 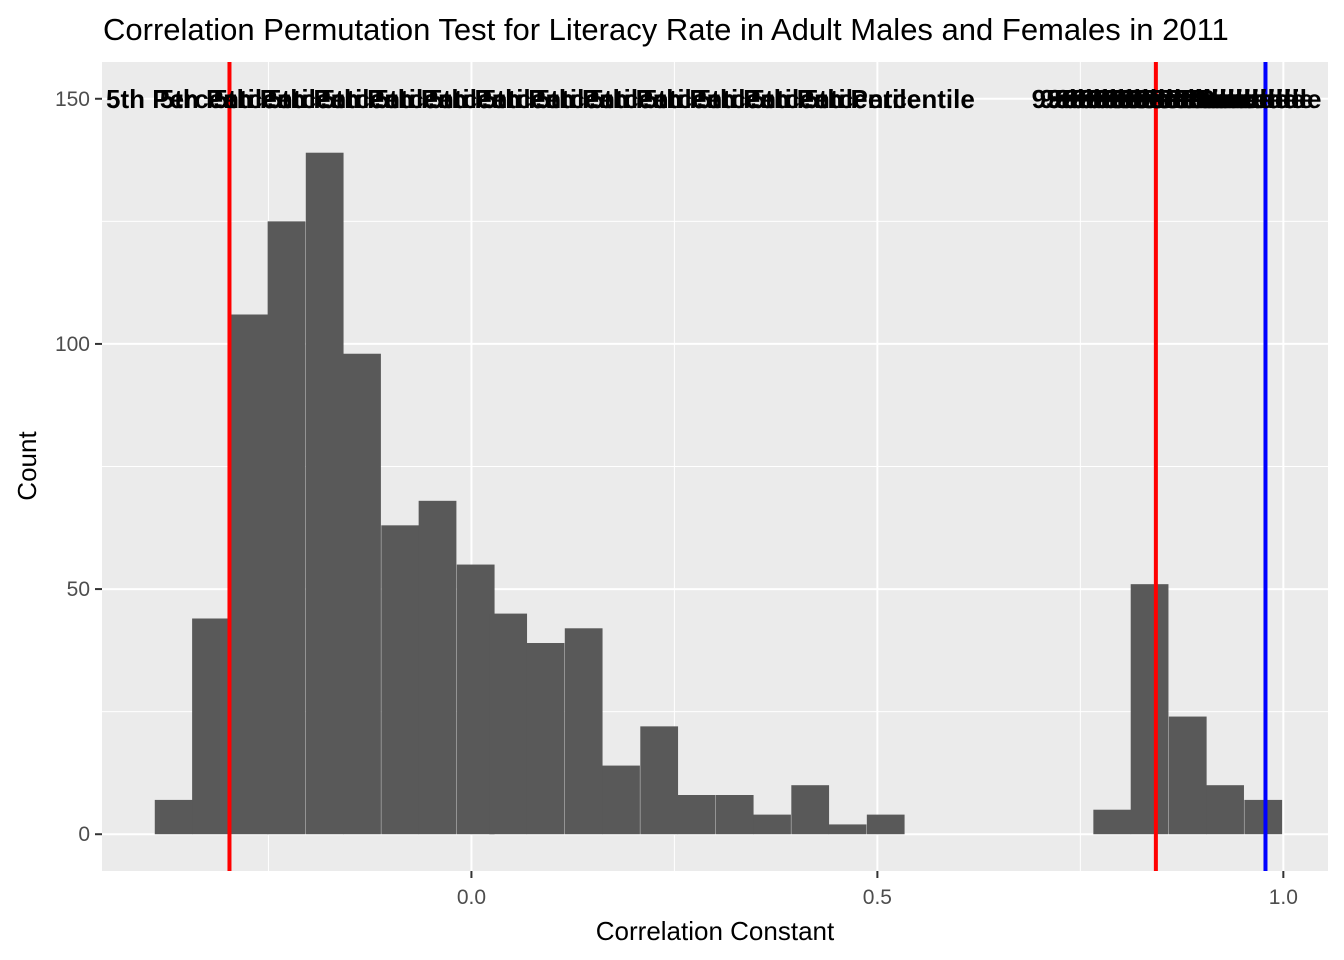 I want to click on y-axis-title: Count, so click(x=27, y=466).